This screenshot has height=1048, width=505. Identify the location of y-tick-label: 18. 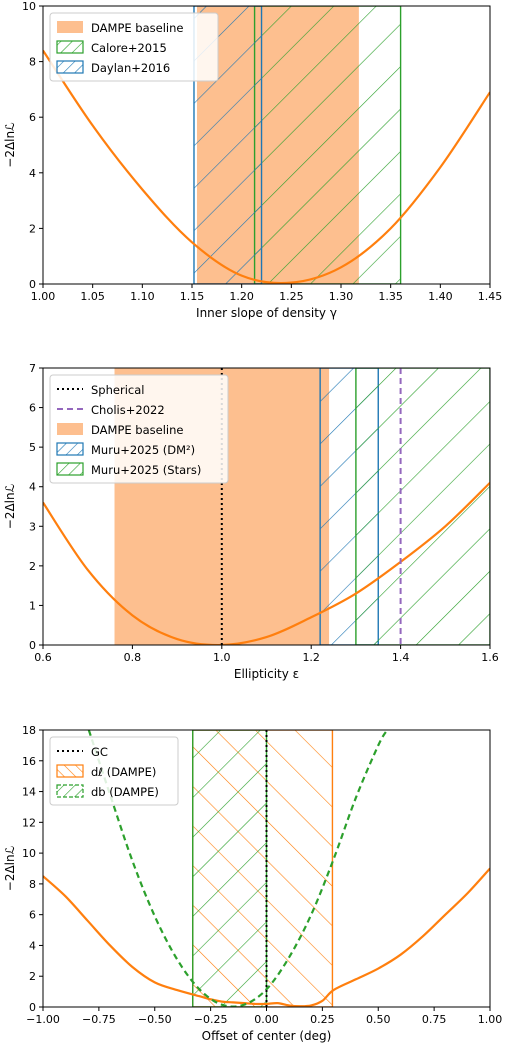
(29, 730).